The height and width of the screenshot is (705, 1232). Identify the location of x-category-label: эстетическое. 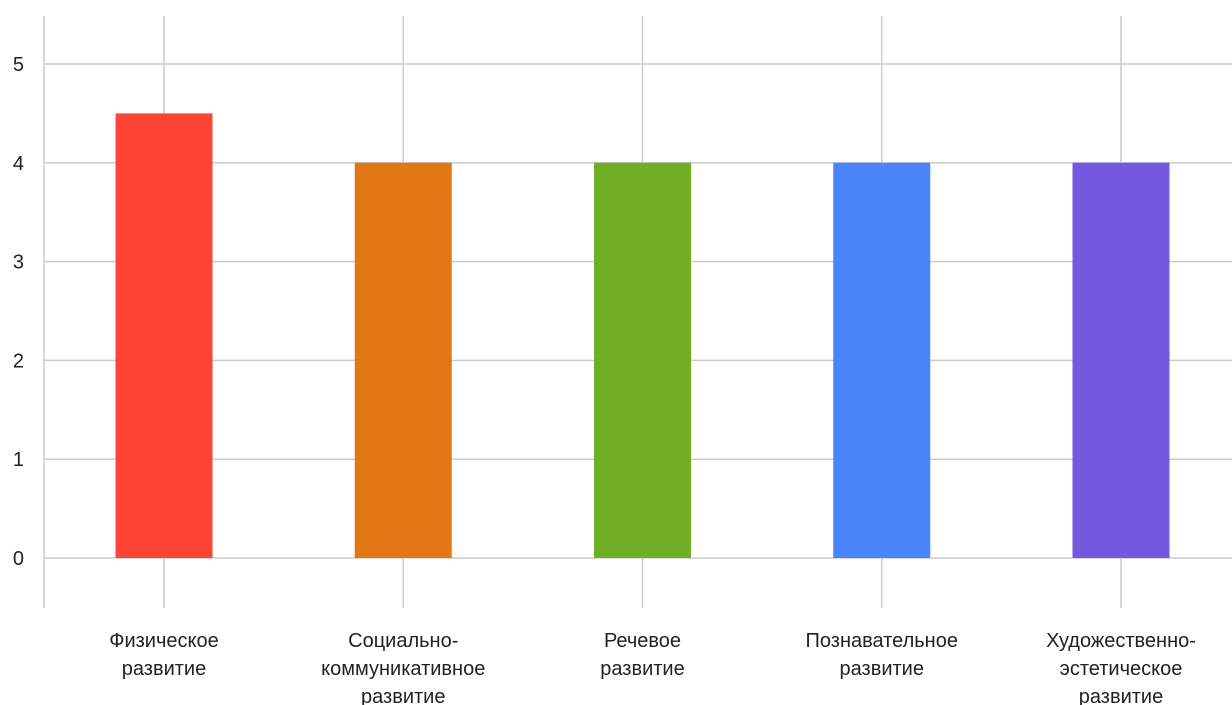
(1121, 669).